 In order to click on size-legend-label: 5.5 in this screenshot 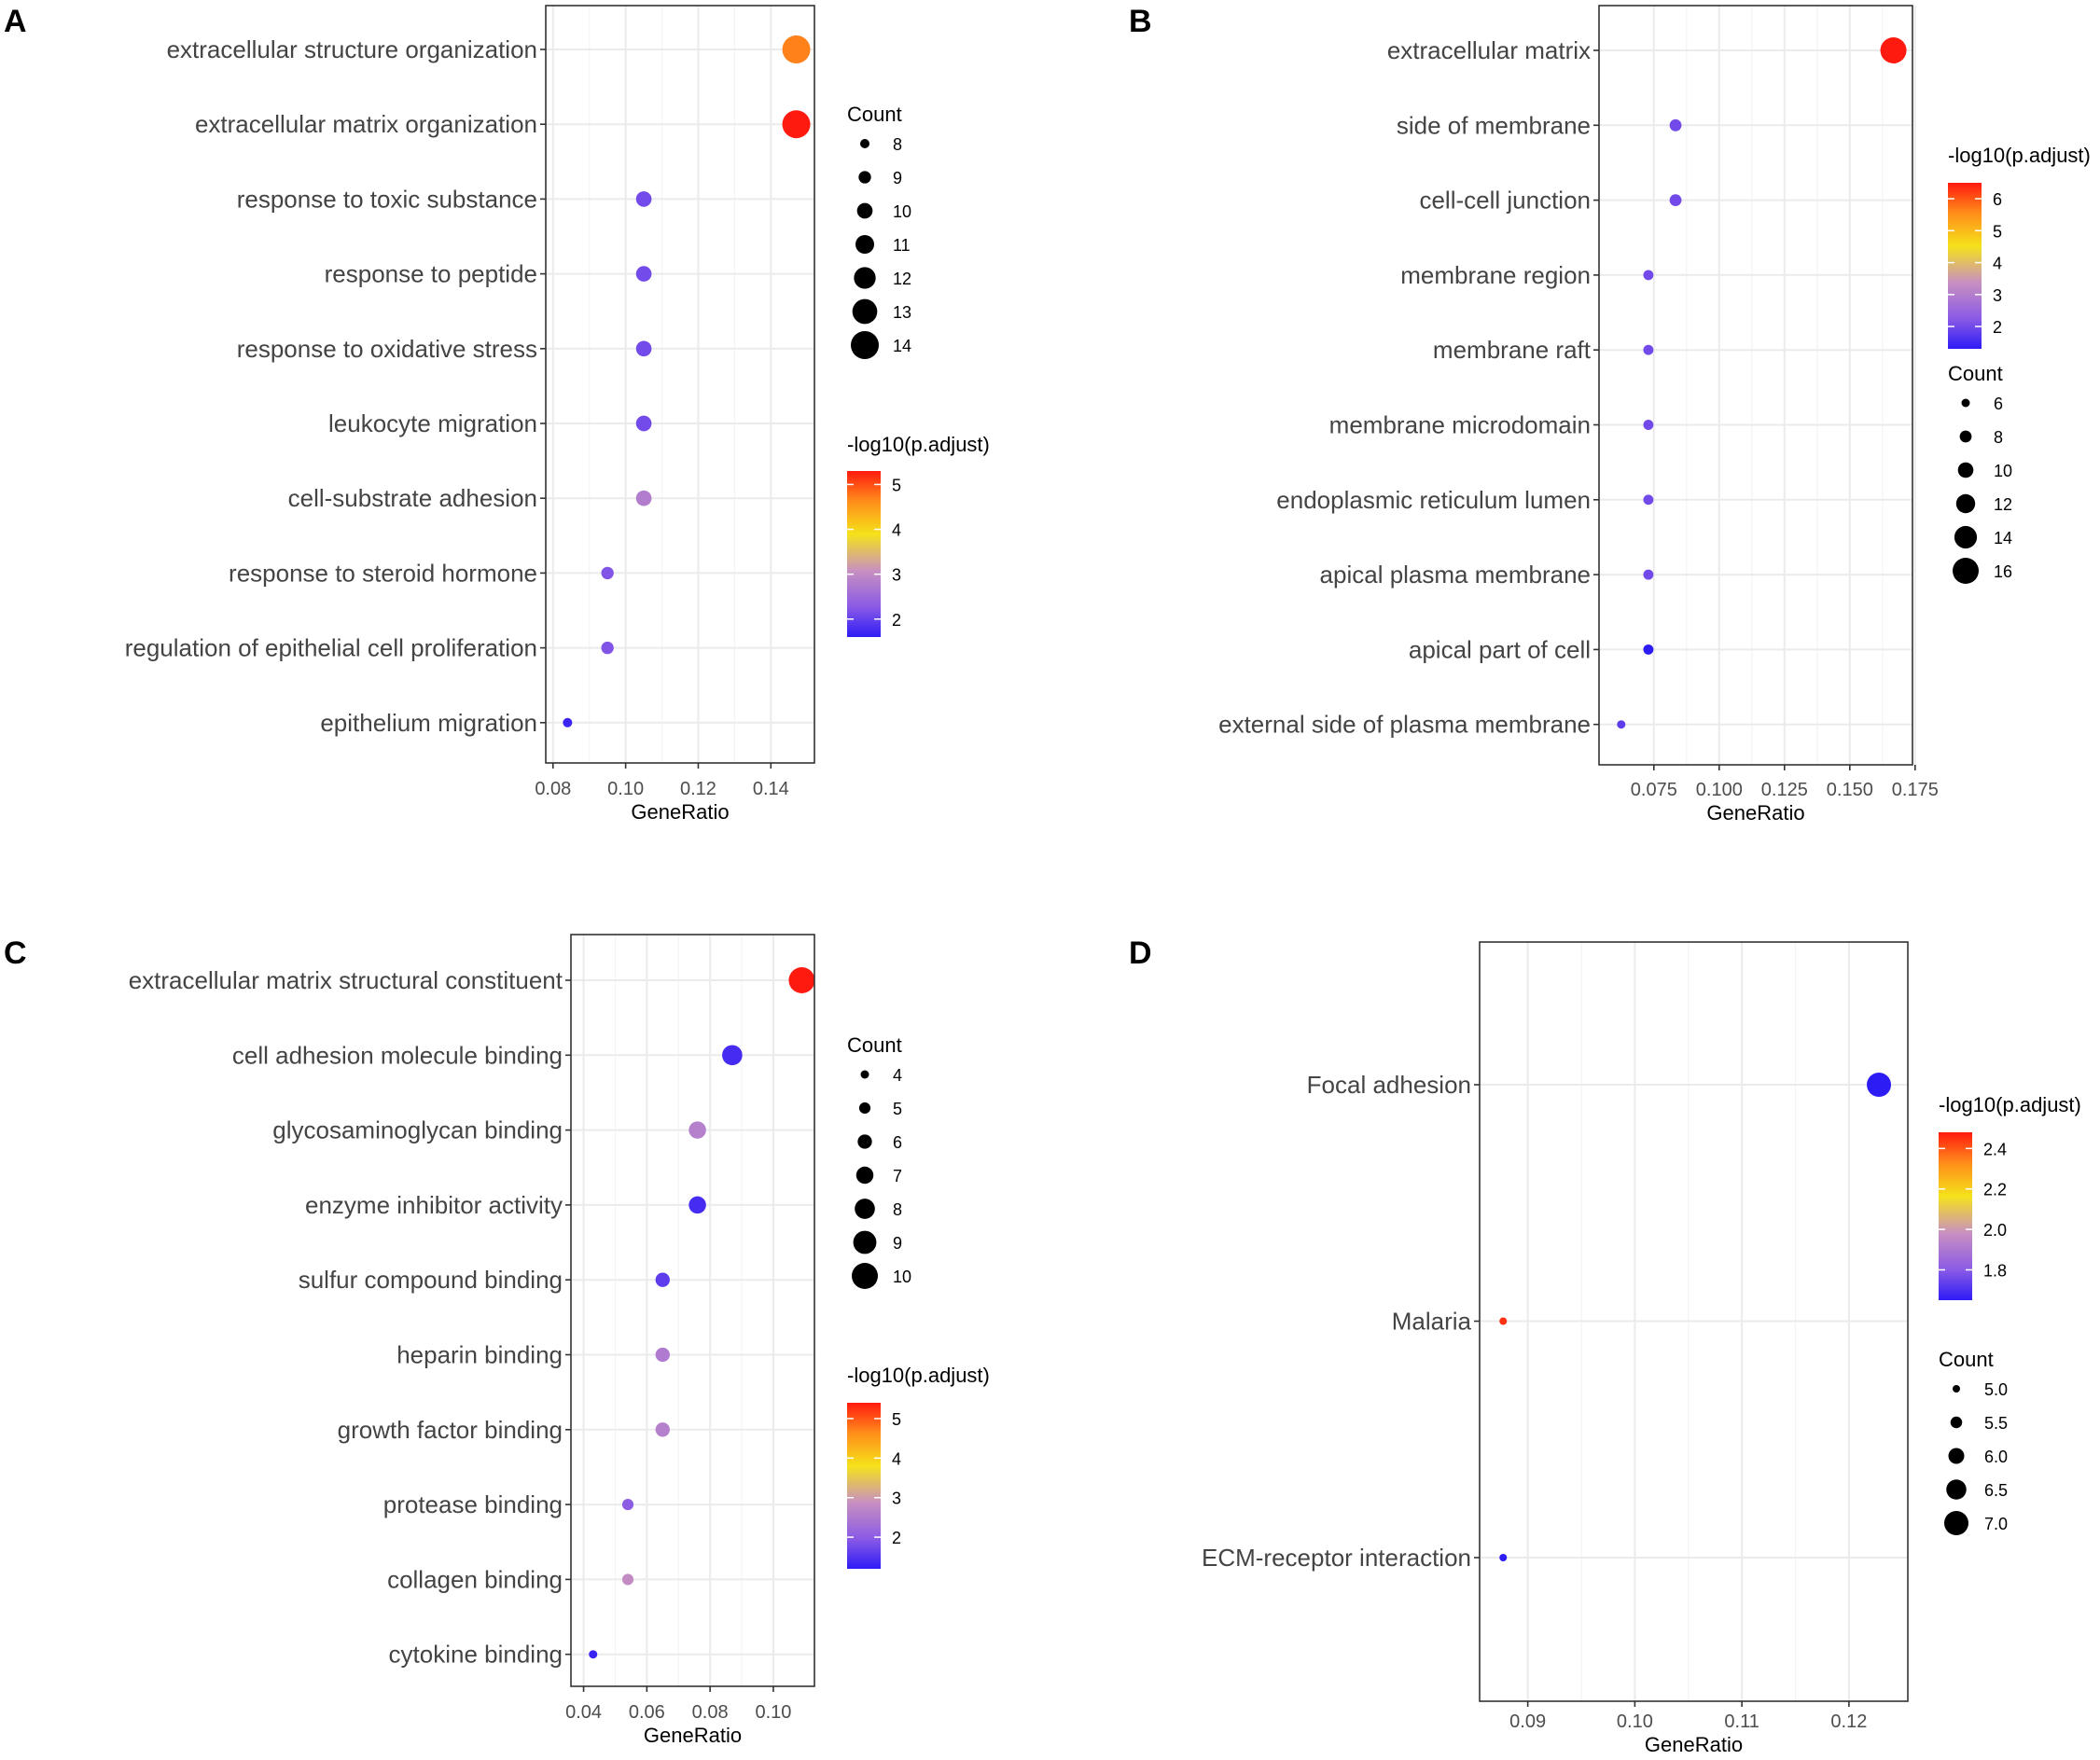, I will do `click(1996, 1423)`.